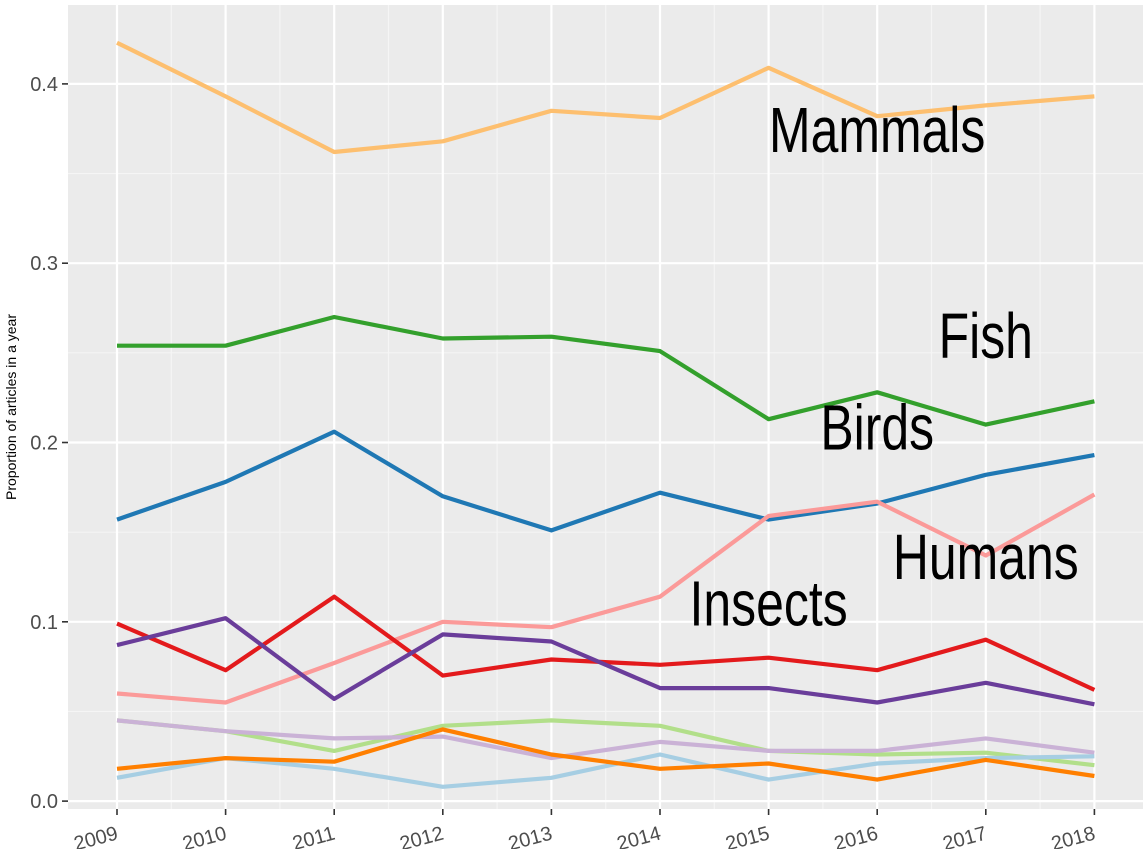  I want to click on y-tick-label: 0.4, so click(44, 85).